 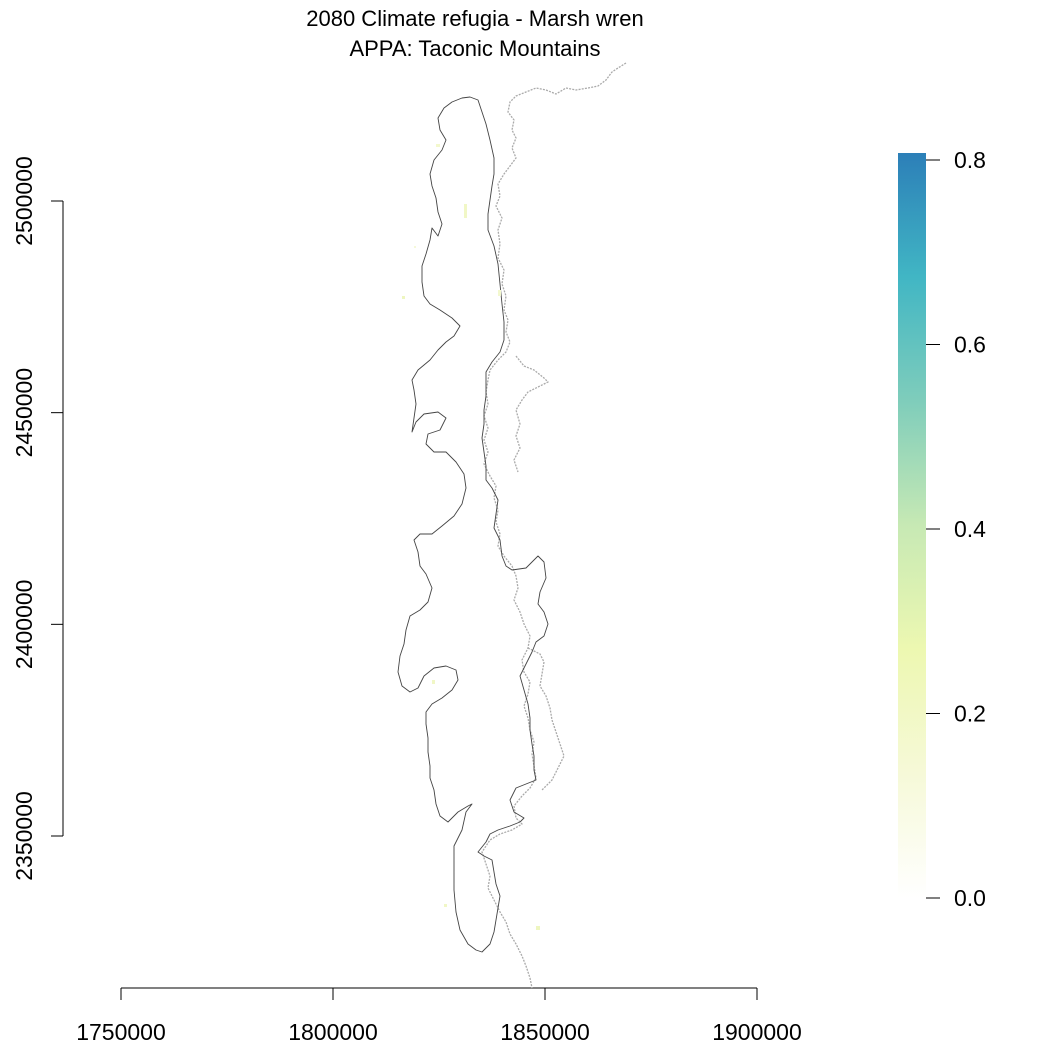 What do you see at coordinates (554, 525) in the screenshot?
I see `state-border-line` at bounding box center [554, 525].